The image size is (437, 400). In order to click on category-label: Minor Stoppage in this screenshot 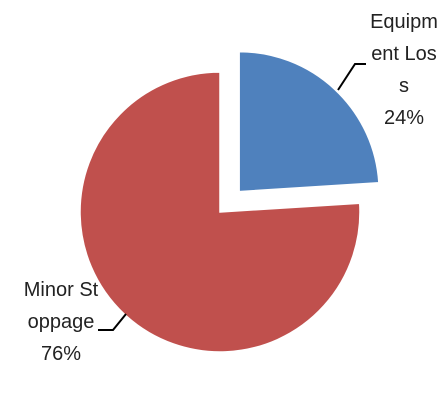, I will do `click(61, 306)`.